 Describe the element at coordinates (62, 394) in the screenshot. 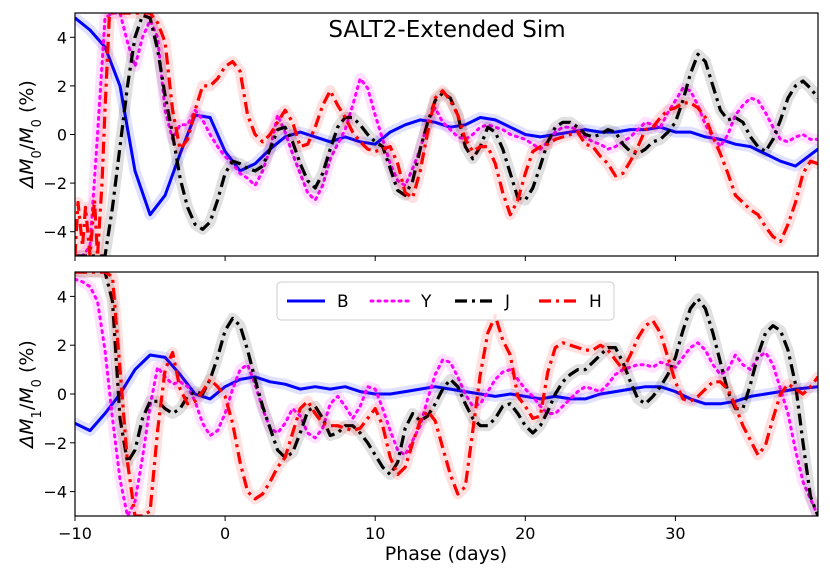

I see `bottom-ytick-label: 0` at that location.